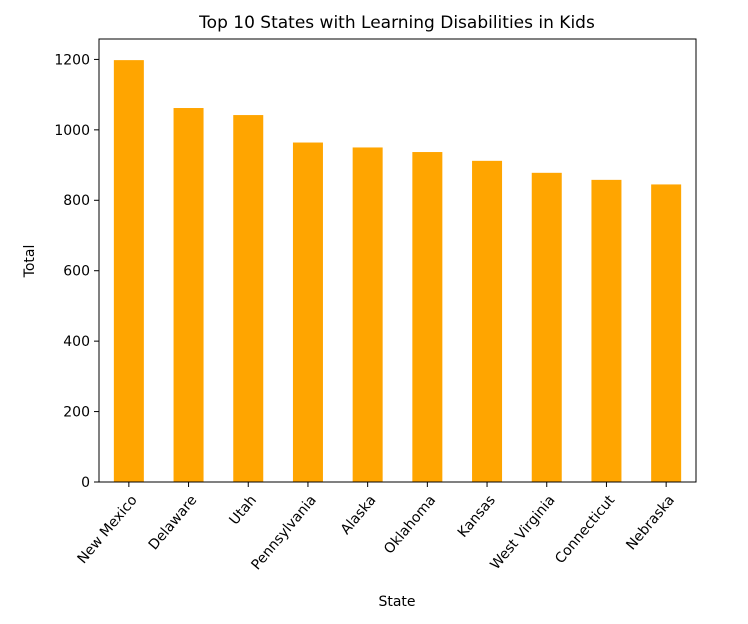  What do you see at coordinates (248, 298) in the screenshot?
I see `bar-utah` at bounding box center [248, 298].